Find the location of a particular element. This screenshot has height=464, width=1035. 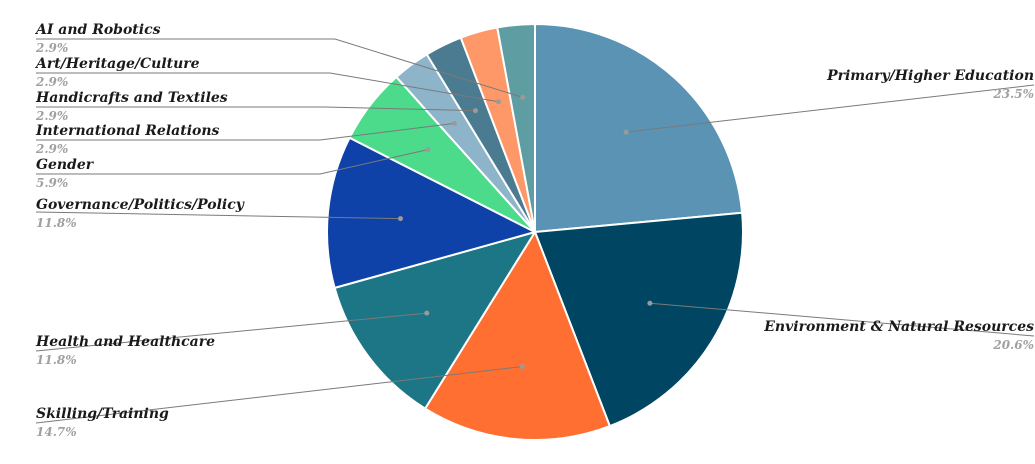

slice-value-environment-and-natural-resources: 20.6% is located at coordinates (1013, 345).